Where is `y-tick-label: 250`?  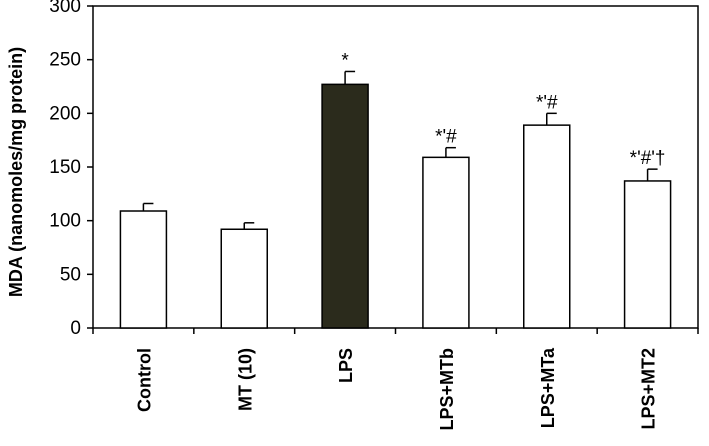 y-tick-label: 250 is located at coordinates (65, 60).